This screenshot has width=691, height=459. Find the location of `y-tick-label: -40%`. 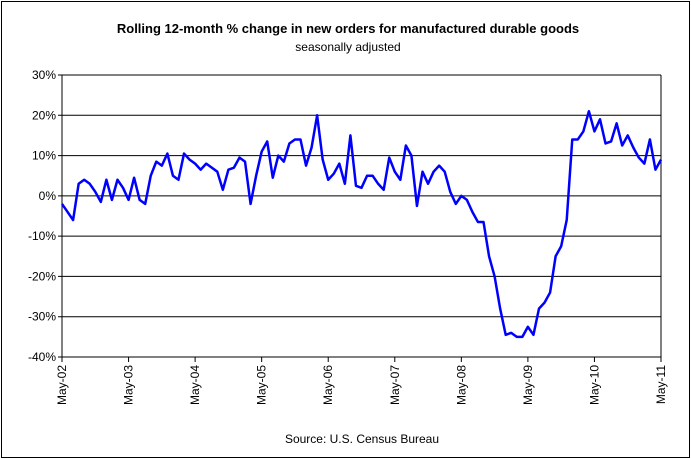

y-tick-label: -40% is located at coordinates (42, 357).